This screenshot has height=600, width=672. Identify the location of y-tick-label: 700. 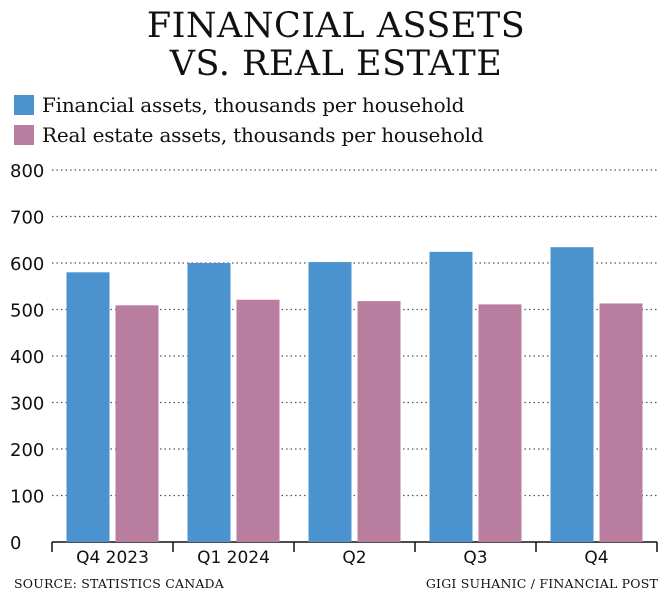
(27, 218).